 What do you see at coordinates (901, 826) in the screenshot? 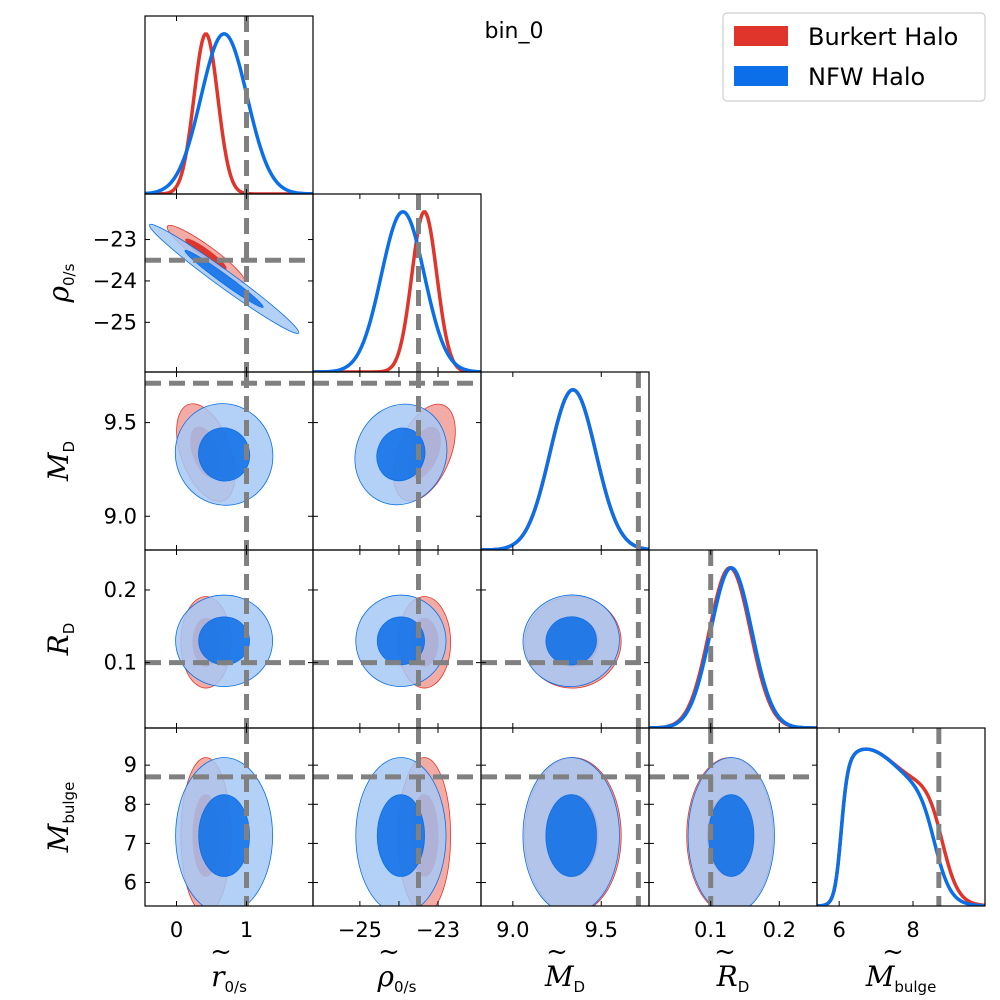
I see `marginal-nfw-Mbulge` at bounding box center [901, 826].